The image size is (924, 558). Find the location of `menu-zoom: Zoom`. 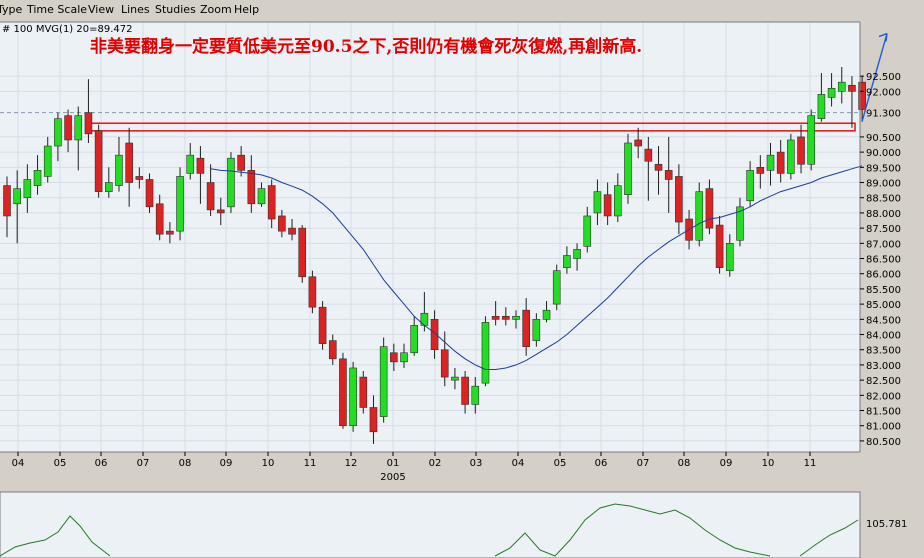

menu-zoom: Zoom is located at coordinates (216, 9).